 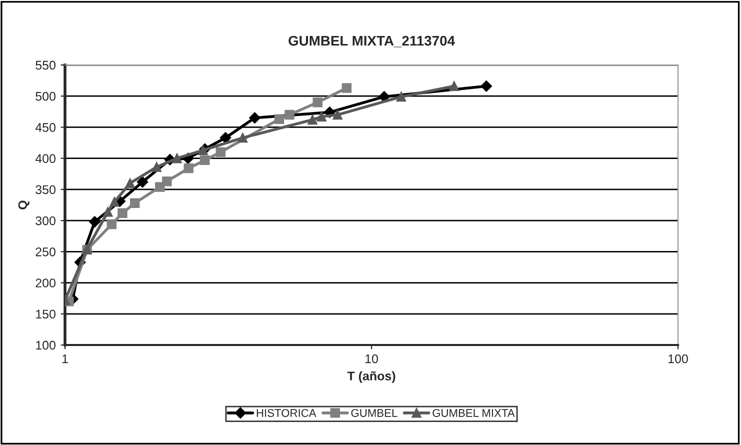 What do you see at coordinates (46, 65) in the screenshot?
I see `y-tick-label: 550` at bounding box center [46, 65].